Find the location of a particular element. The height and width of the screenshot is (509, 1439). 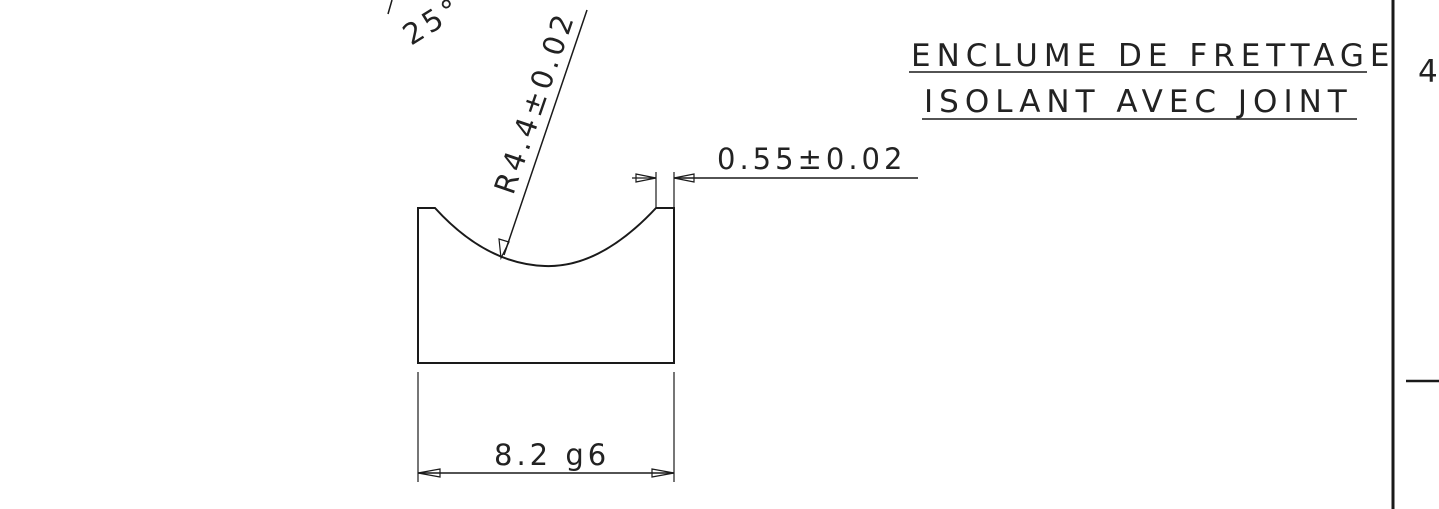

radius-leader-line is located at coordinates (545, 132).